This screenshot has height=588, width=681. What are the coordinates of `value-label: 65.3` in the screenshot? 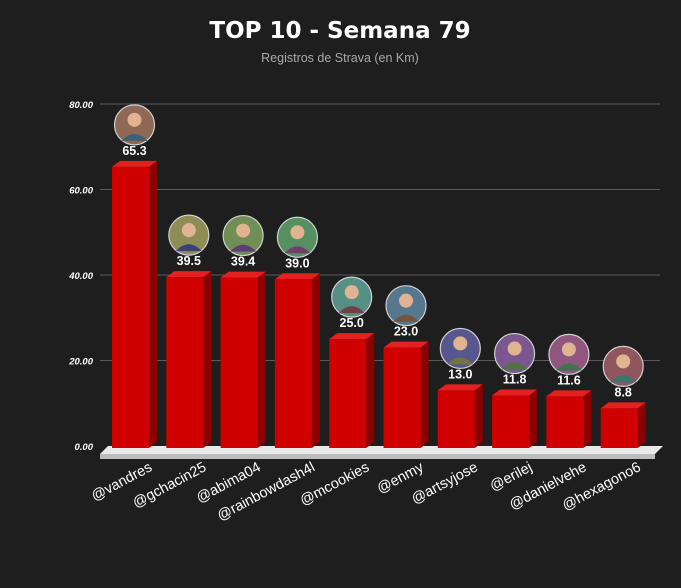 It's located at (134, 151).